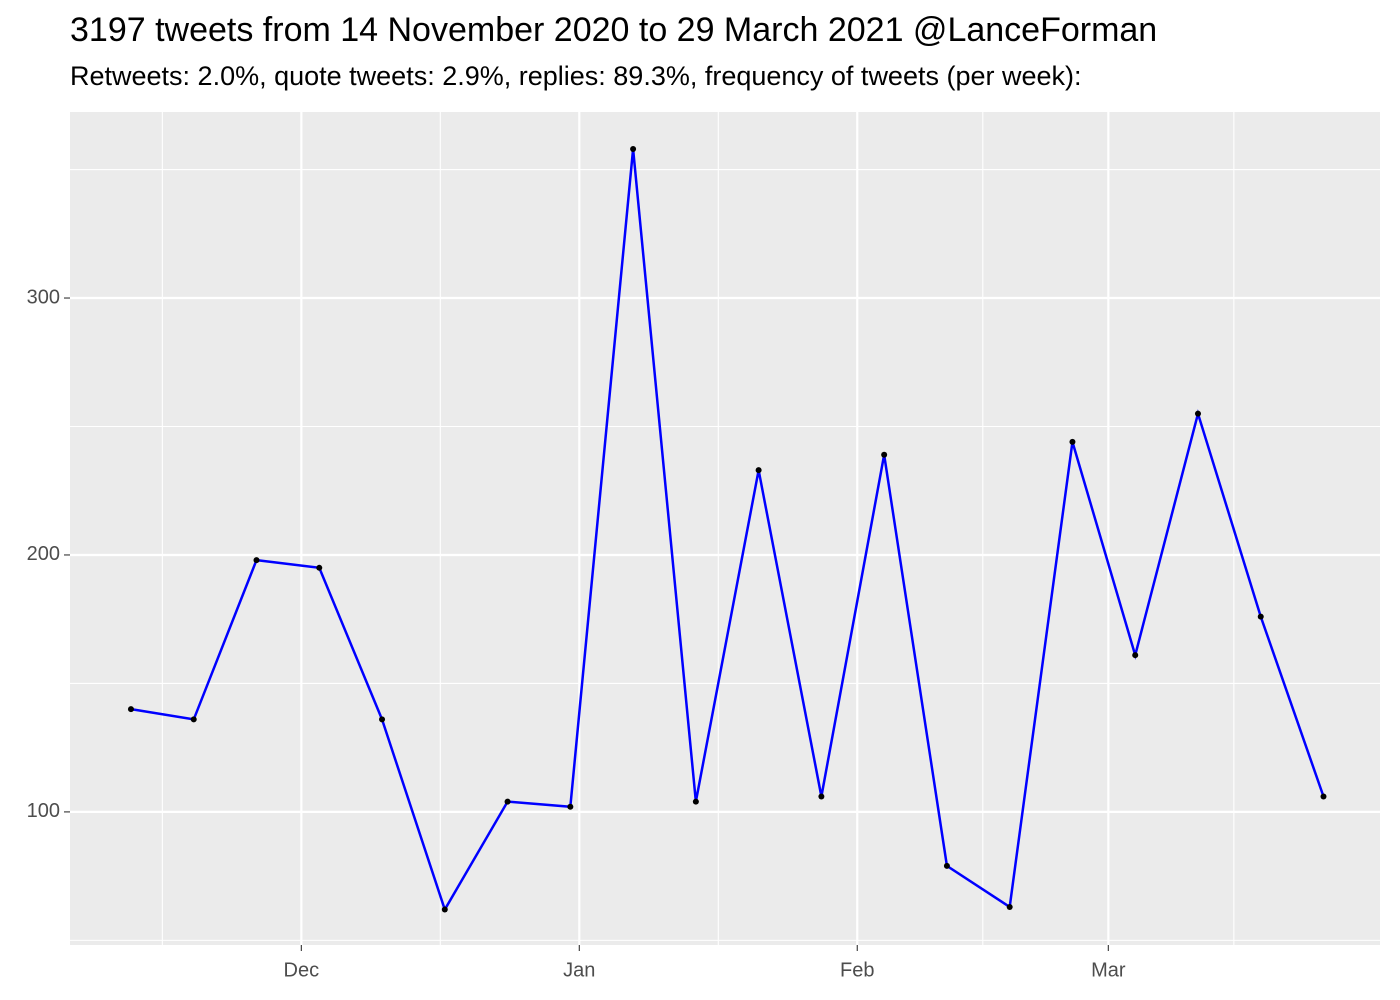 This screenshot has width=1400, height=1000. Describe the element at coordinates (43, 554) in the screenshot. I see `y-tick-label: 200` at that location.